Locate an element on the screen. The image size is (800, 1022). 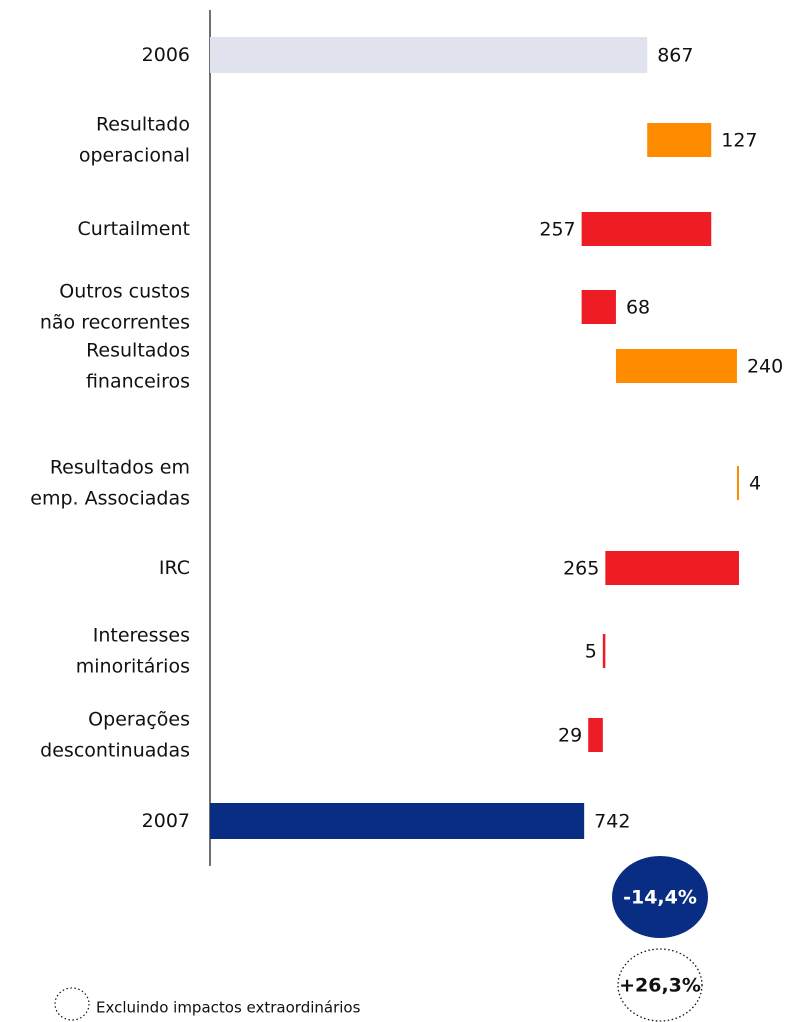
category-line: não recorrentes is located at coordinates (115, 322).